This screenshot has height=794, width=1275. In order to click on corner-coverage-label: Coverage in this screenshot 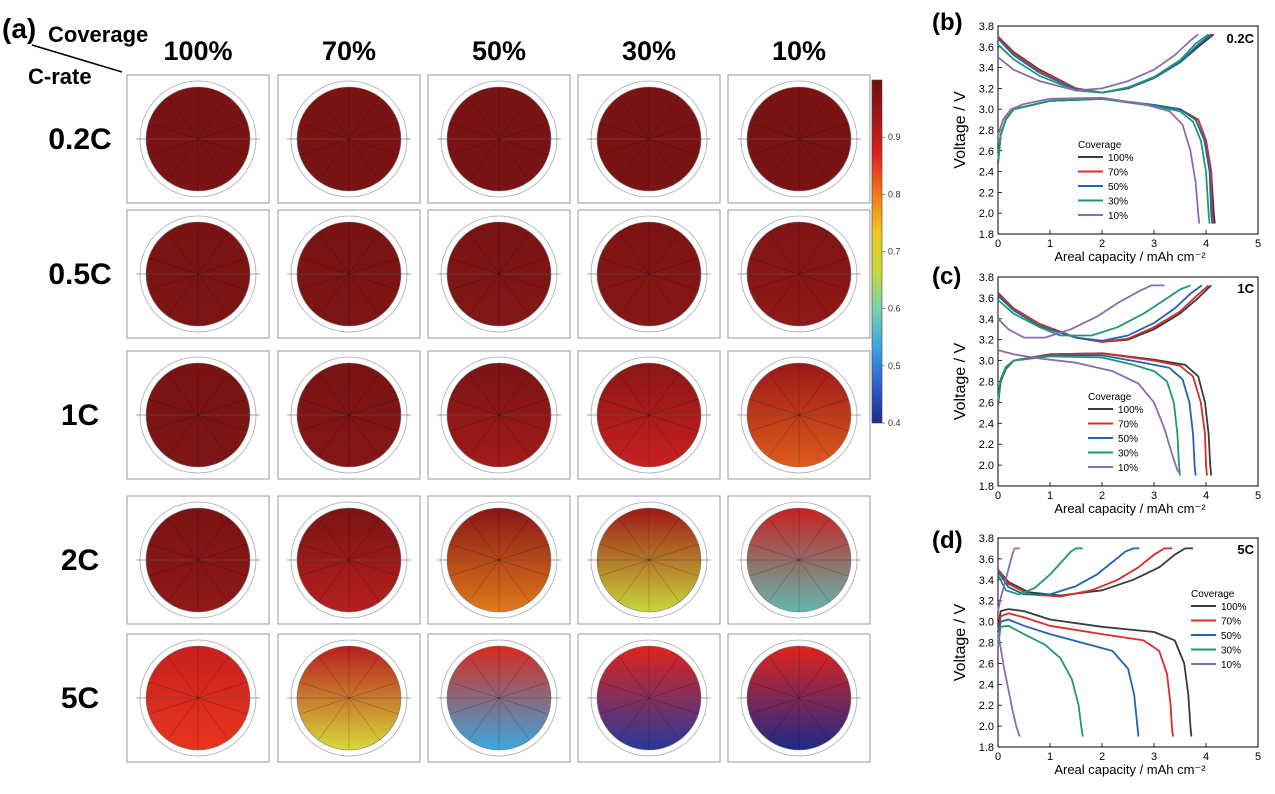, I will do `click(98, 34)`.